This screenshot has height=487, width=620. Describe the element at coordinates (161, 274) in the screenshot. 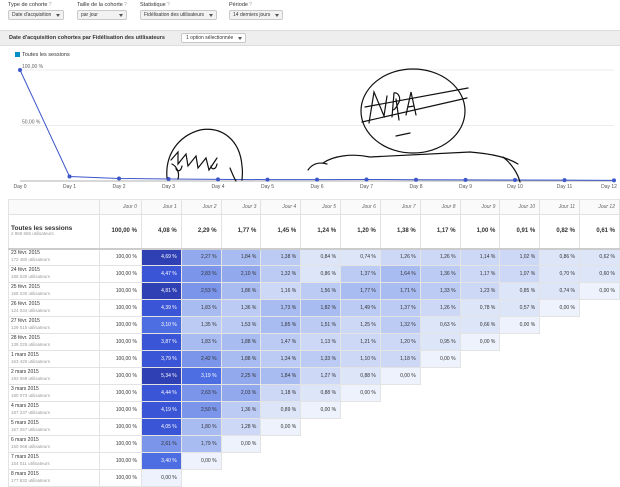

I see `cohort-cell: 4,47 %` at that location.